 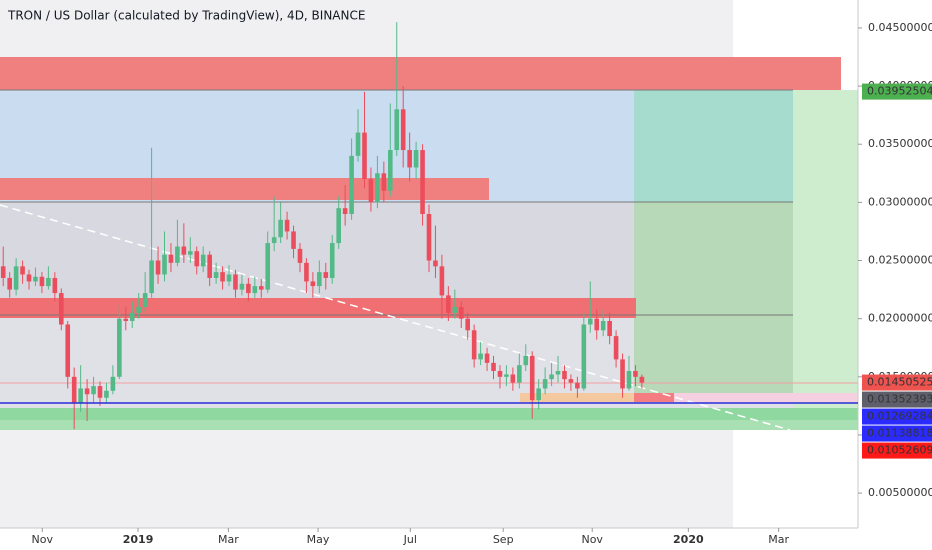 What do you see at coordinates (138, 539) in the screenshot?
I see `x-tick-label: 2019` at bounding box center [138, 539].